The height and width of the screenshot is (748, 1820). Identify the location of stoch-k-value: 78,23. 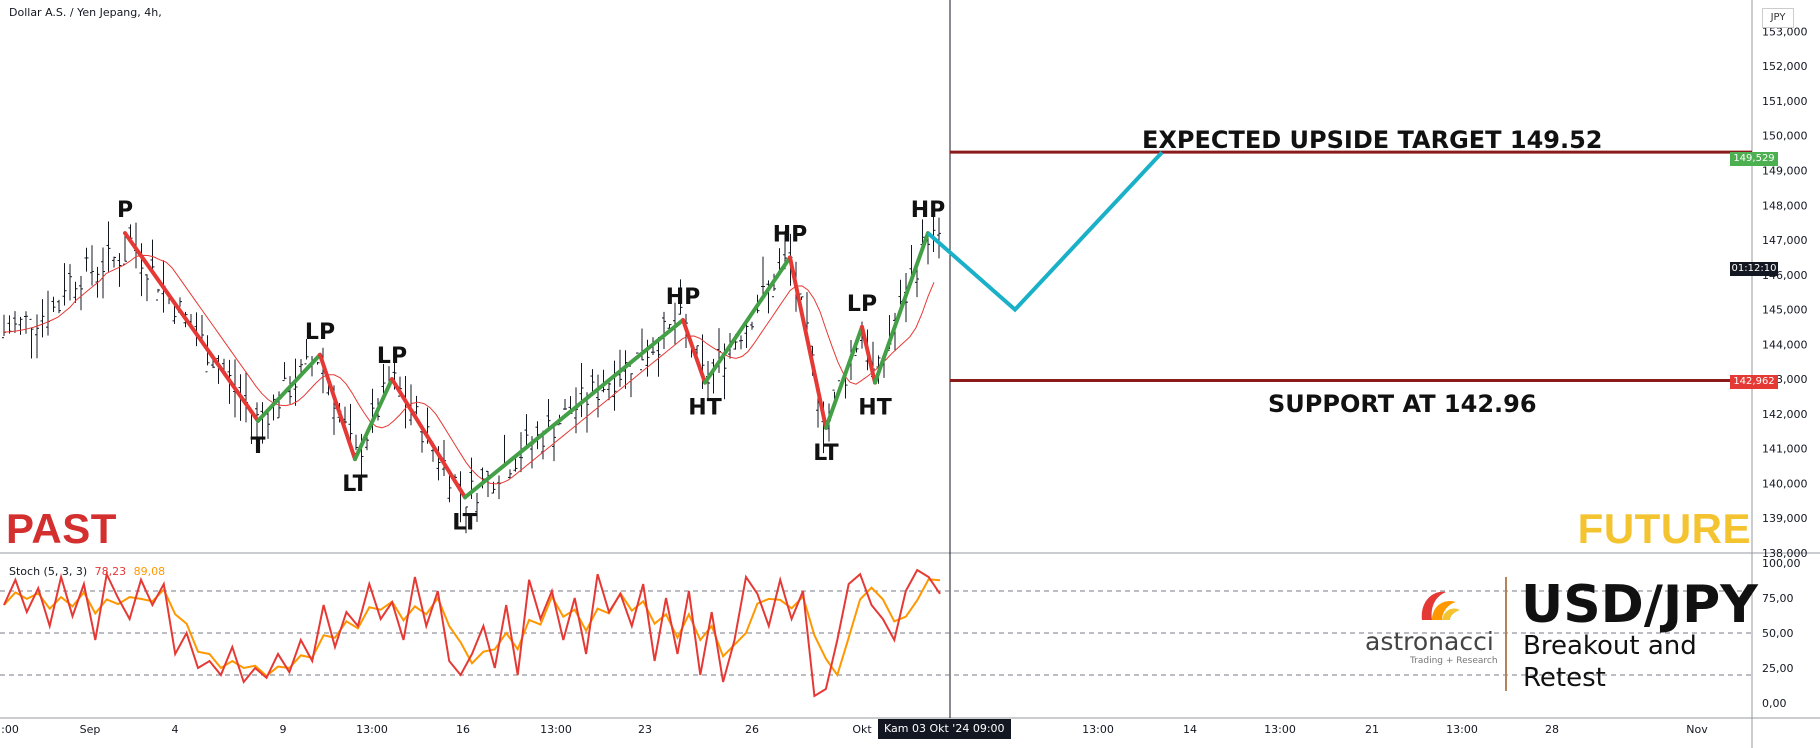
(110, 571).